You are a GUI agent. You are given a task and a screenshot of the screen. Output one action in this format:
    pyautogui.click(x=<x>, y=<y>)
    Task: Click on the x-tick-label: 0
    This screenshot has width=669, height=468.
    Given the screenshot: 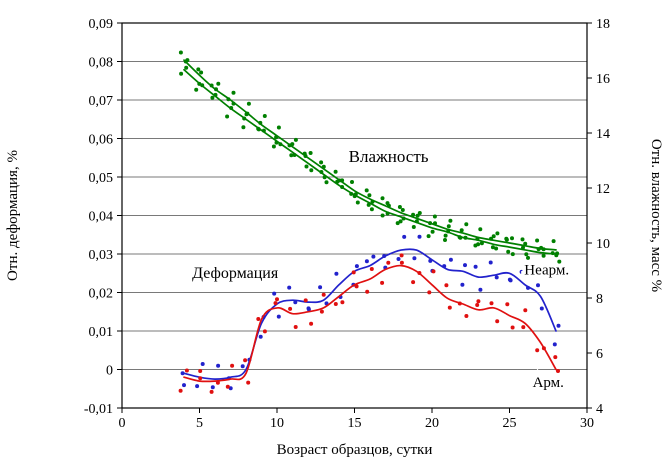 What is the action you would take?
    pyautogui.click(x=122, y=423)
    